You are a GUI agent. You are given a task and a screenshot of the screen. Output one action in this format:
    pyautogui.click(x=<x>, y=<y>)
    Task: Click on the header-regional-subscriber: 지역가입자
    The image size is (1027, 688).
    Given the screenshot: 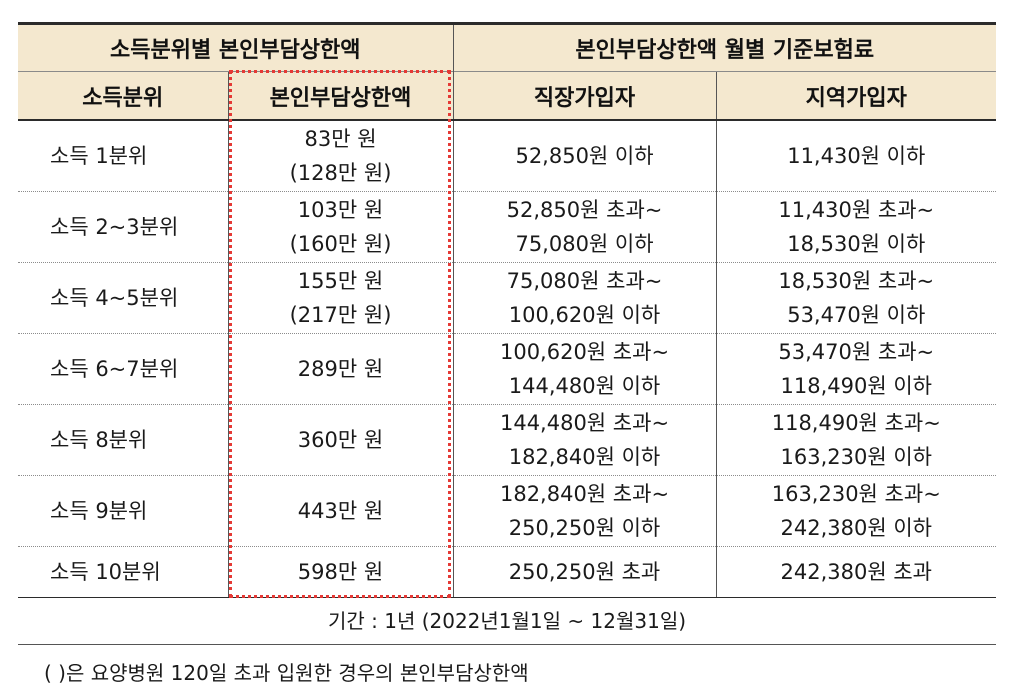 What is the action you would take?
    pyautogui.click(x=856, y=96)
    